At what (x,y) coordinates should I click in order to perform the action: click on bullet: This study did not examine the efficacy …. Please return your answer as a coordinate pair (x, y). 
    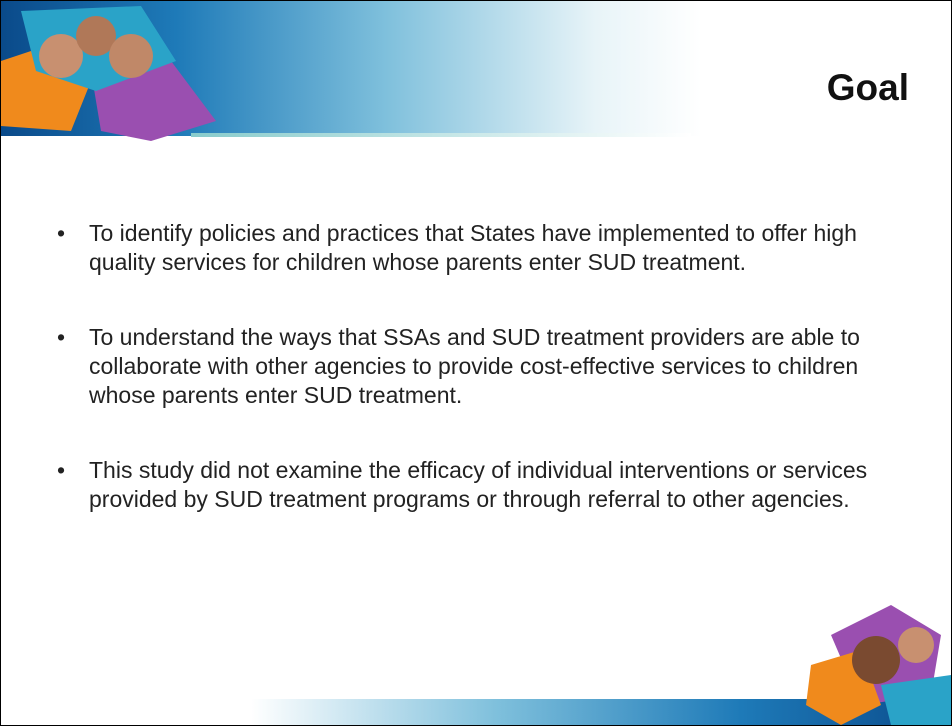
    Looking at the image, I should click on (468, 485).